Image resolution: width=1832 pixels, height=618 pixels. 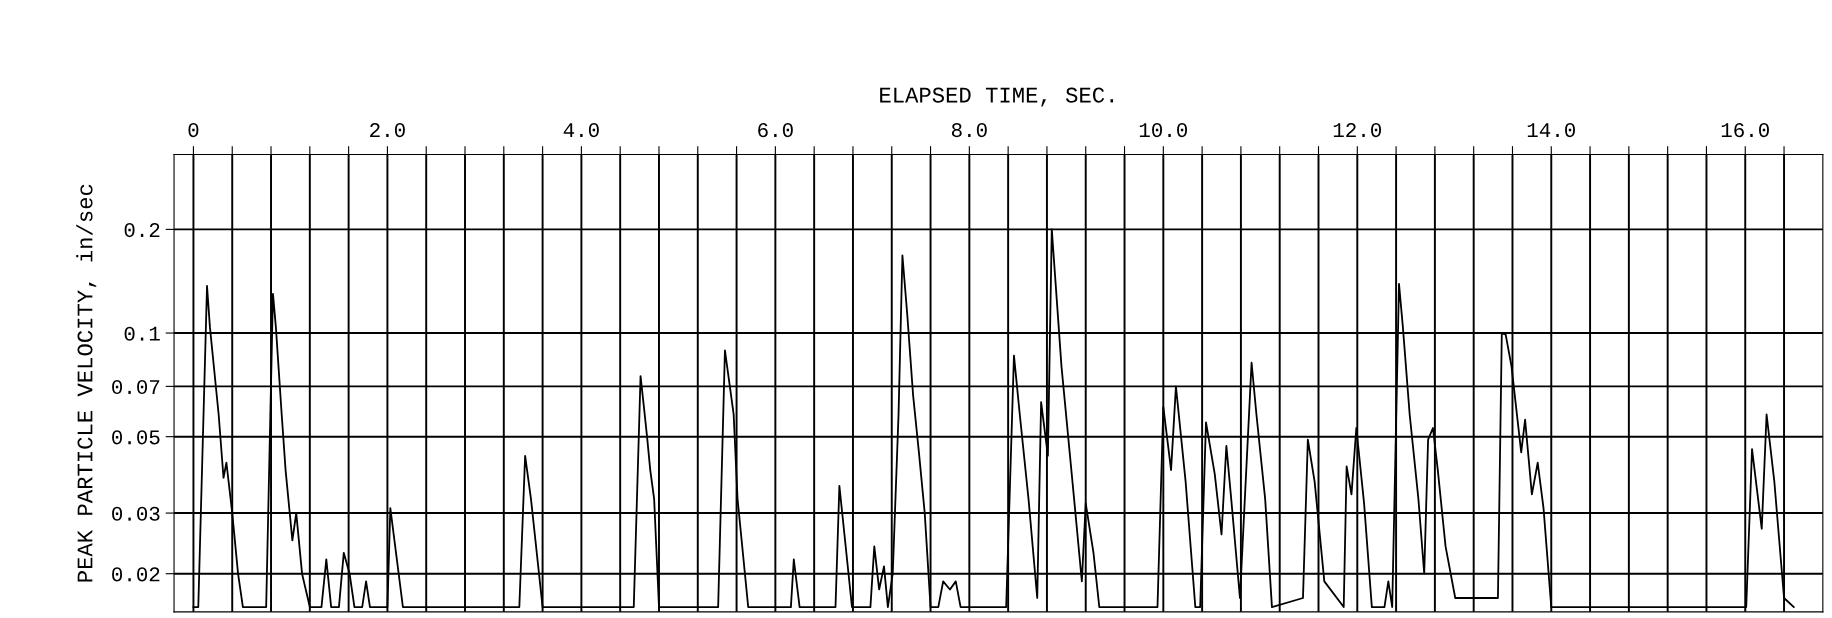 What do you see at coordinates (969, 130) in the screenshot?
I see `x-tick-label: 8.0` at bounding box center [969, 130].